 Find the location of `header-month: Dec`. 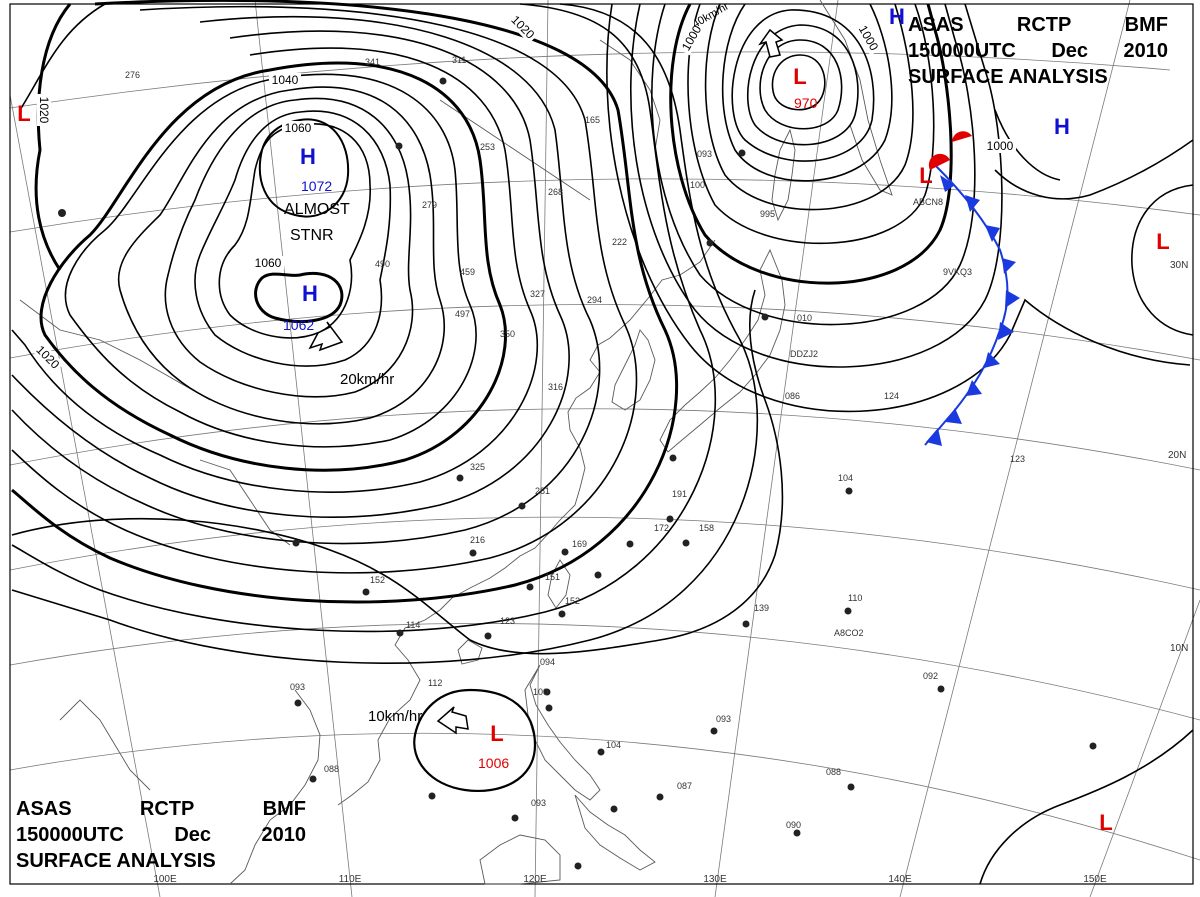

header-month: Dec is located at coordinates (1070, 51).